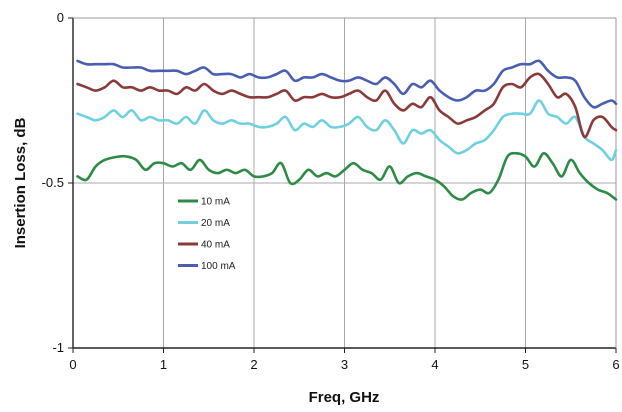  What do you see at coordinates (434, 364) in the screenshot?
I see `x-tick-label: 4` at bounding box center [434, 364].